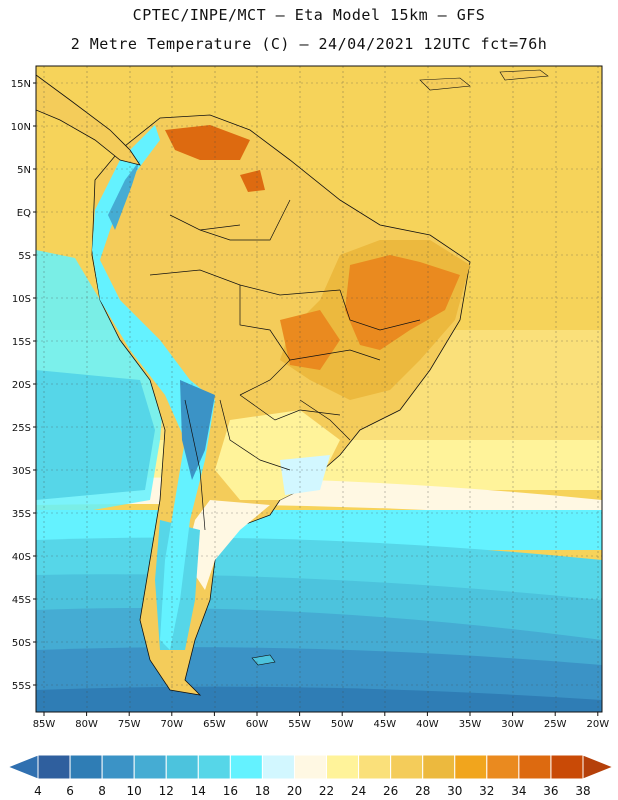  Describe the element at coordinates (358, 791) in the screenshot. I see `colorbar-label: 24` at that location.